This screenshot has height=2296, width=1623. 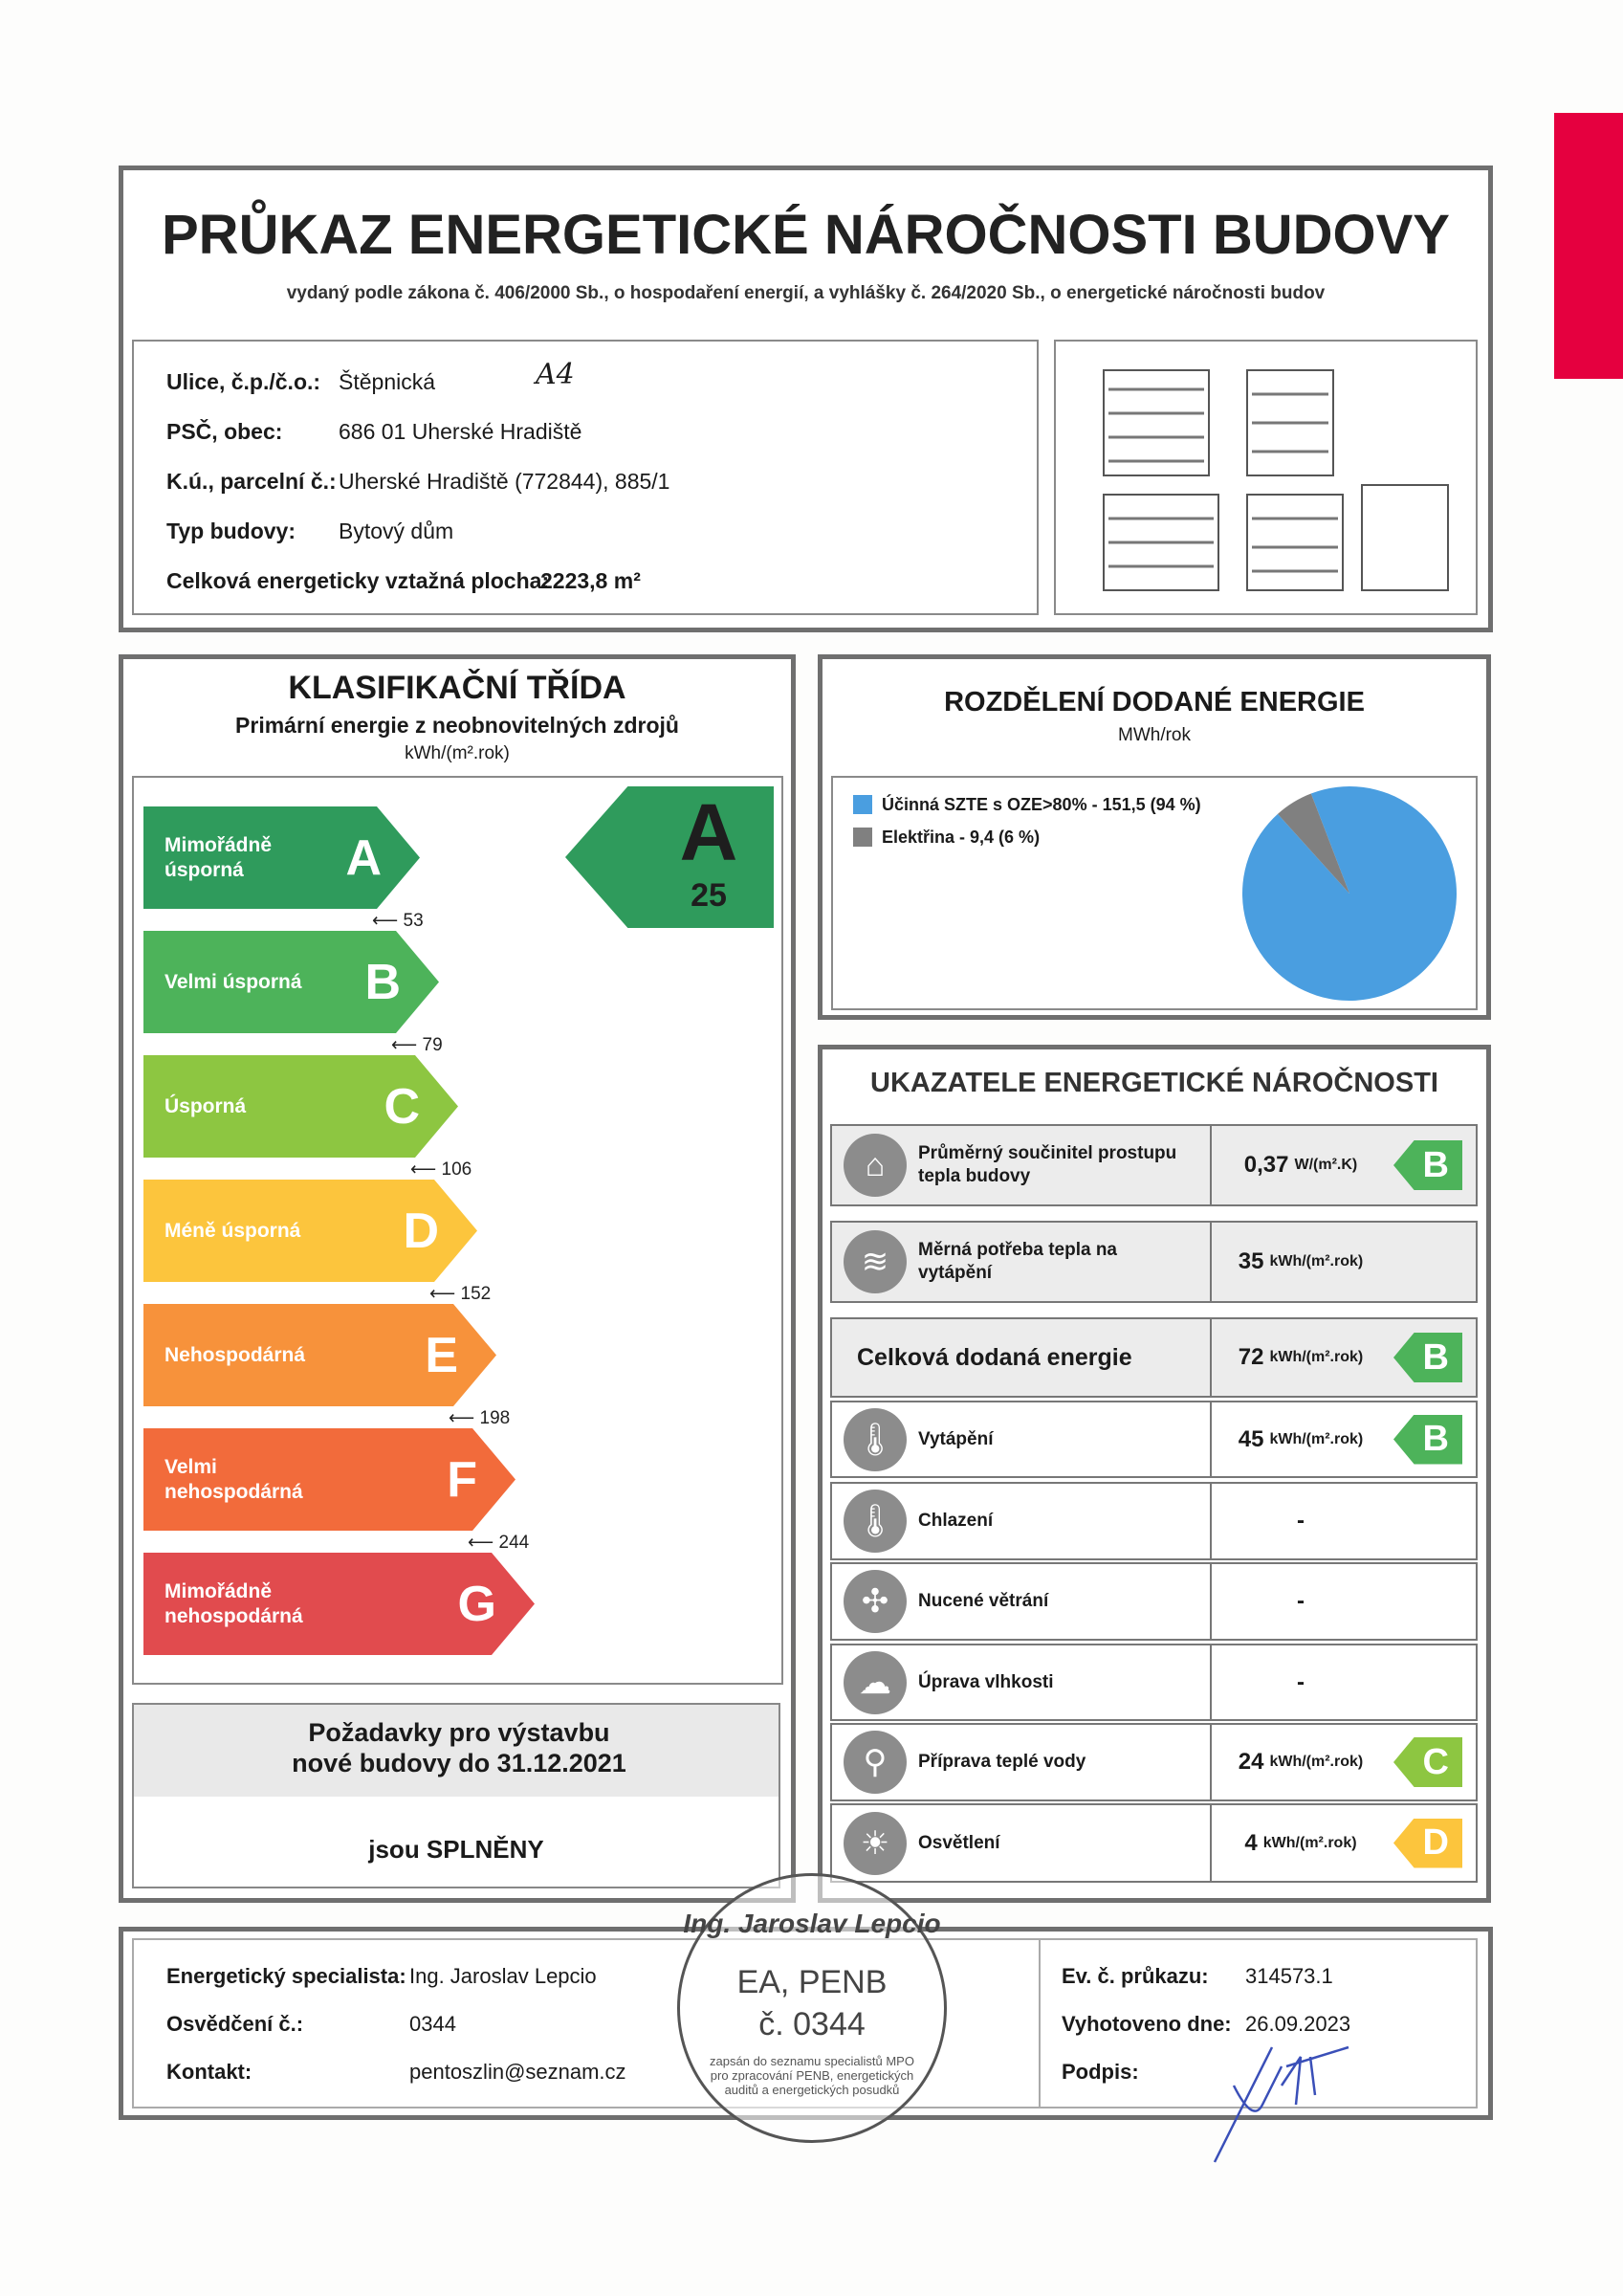 What do you see at coordinates (281, 857) in the screenshot?
I see `energy-class-bar-a: Mimořádně úsporná A` at bounding box center [281, 857].